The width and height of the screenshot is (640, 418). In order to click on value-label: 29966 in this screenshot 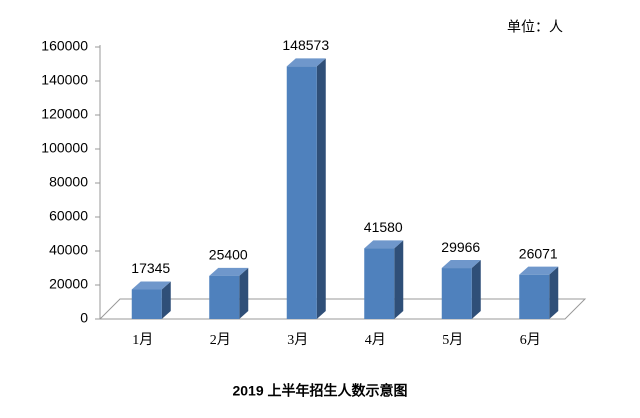, I will do `click(460, 247)`.